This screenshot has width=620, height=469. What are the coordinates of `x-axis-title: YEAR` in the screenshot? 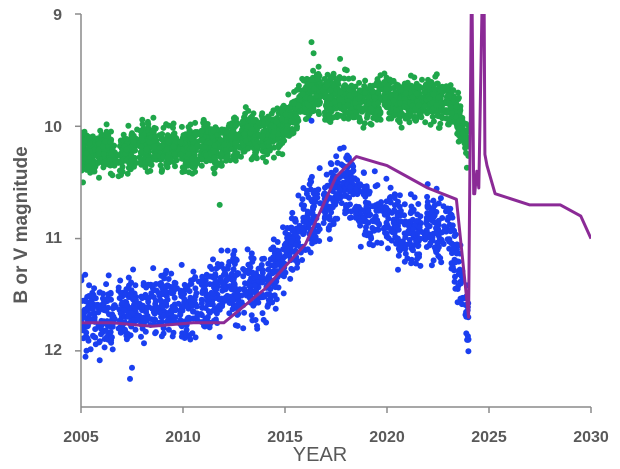 It's located at (320, 455).